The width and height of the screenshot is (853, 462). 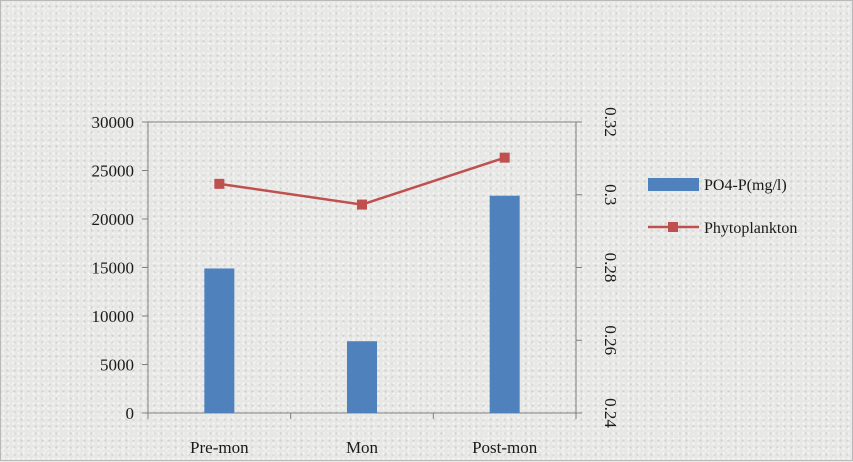 What do you see at coordinates (362, 377) in the screenshot?
I see `bar-mon` at bounding box center [362, 377].